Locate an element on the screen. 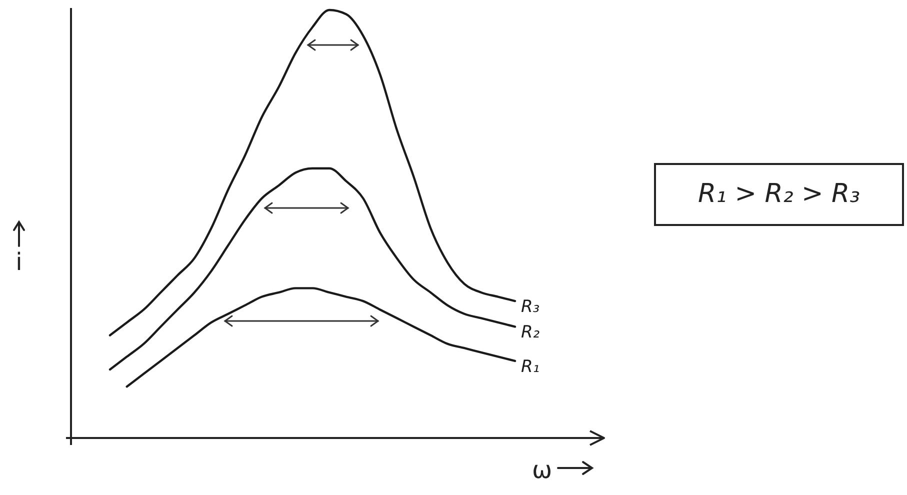 This screenshot has width=907, height=495. y-axis-title: i is located at coordinates (19, 262).